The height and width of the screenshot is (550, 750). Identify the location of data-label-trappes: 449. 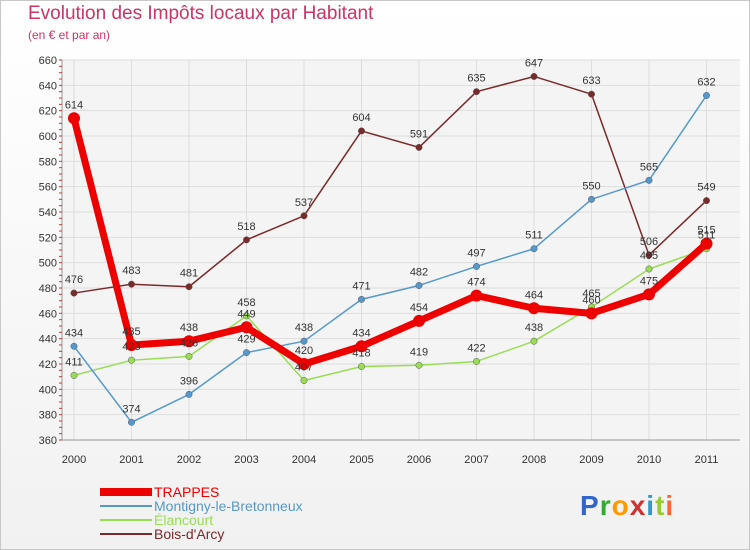
(246, 314).